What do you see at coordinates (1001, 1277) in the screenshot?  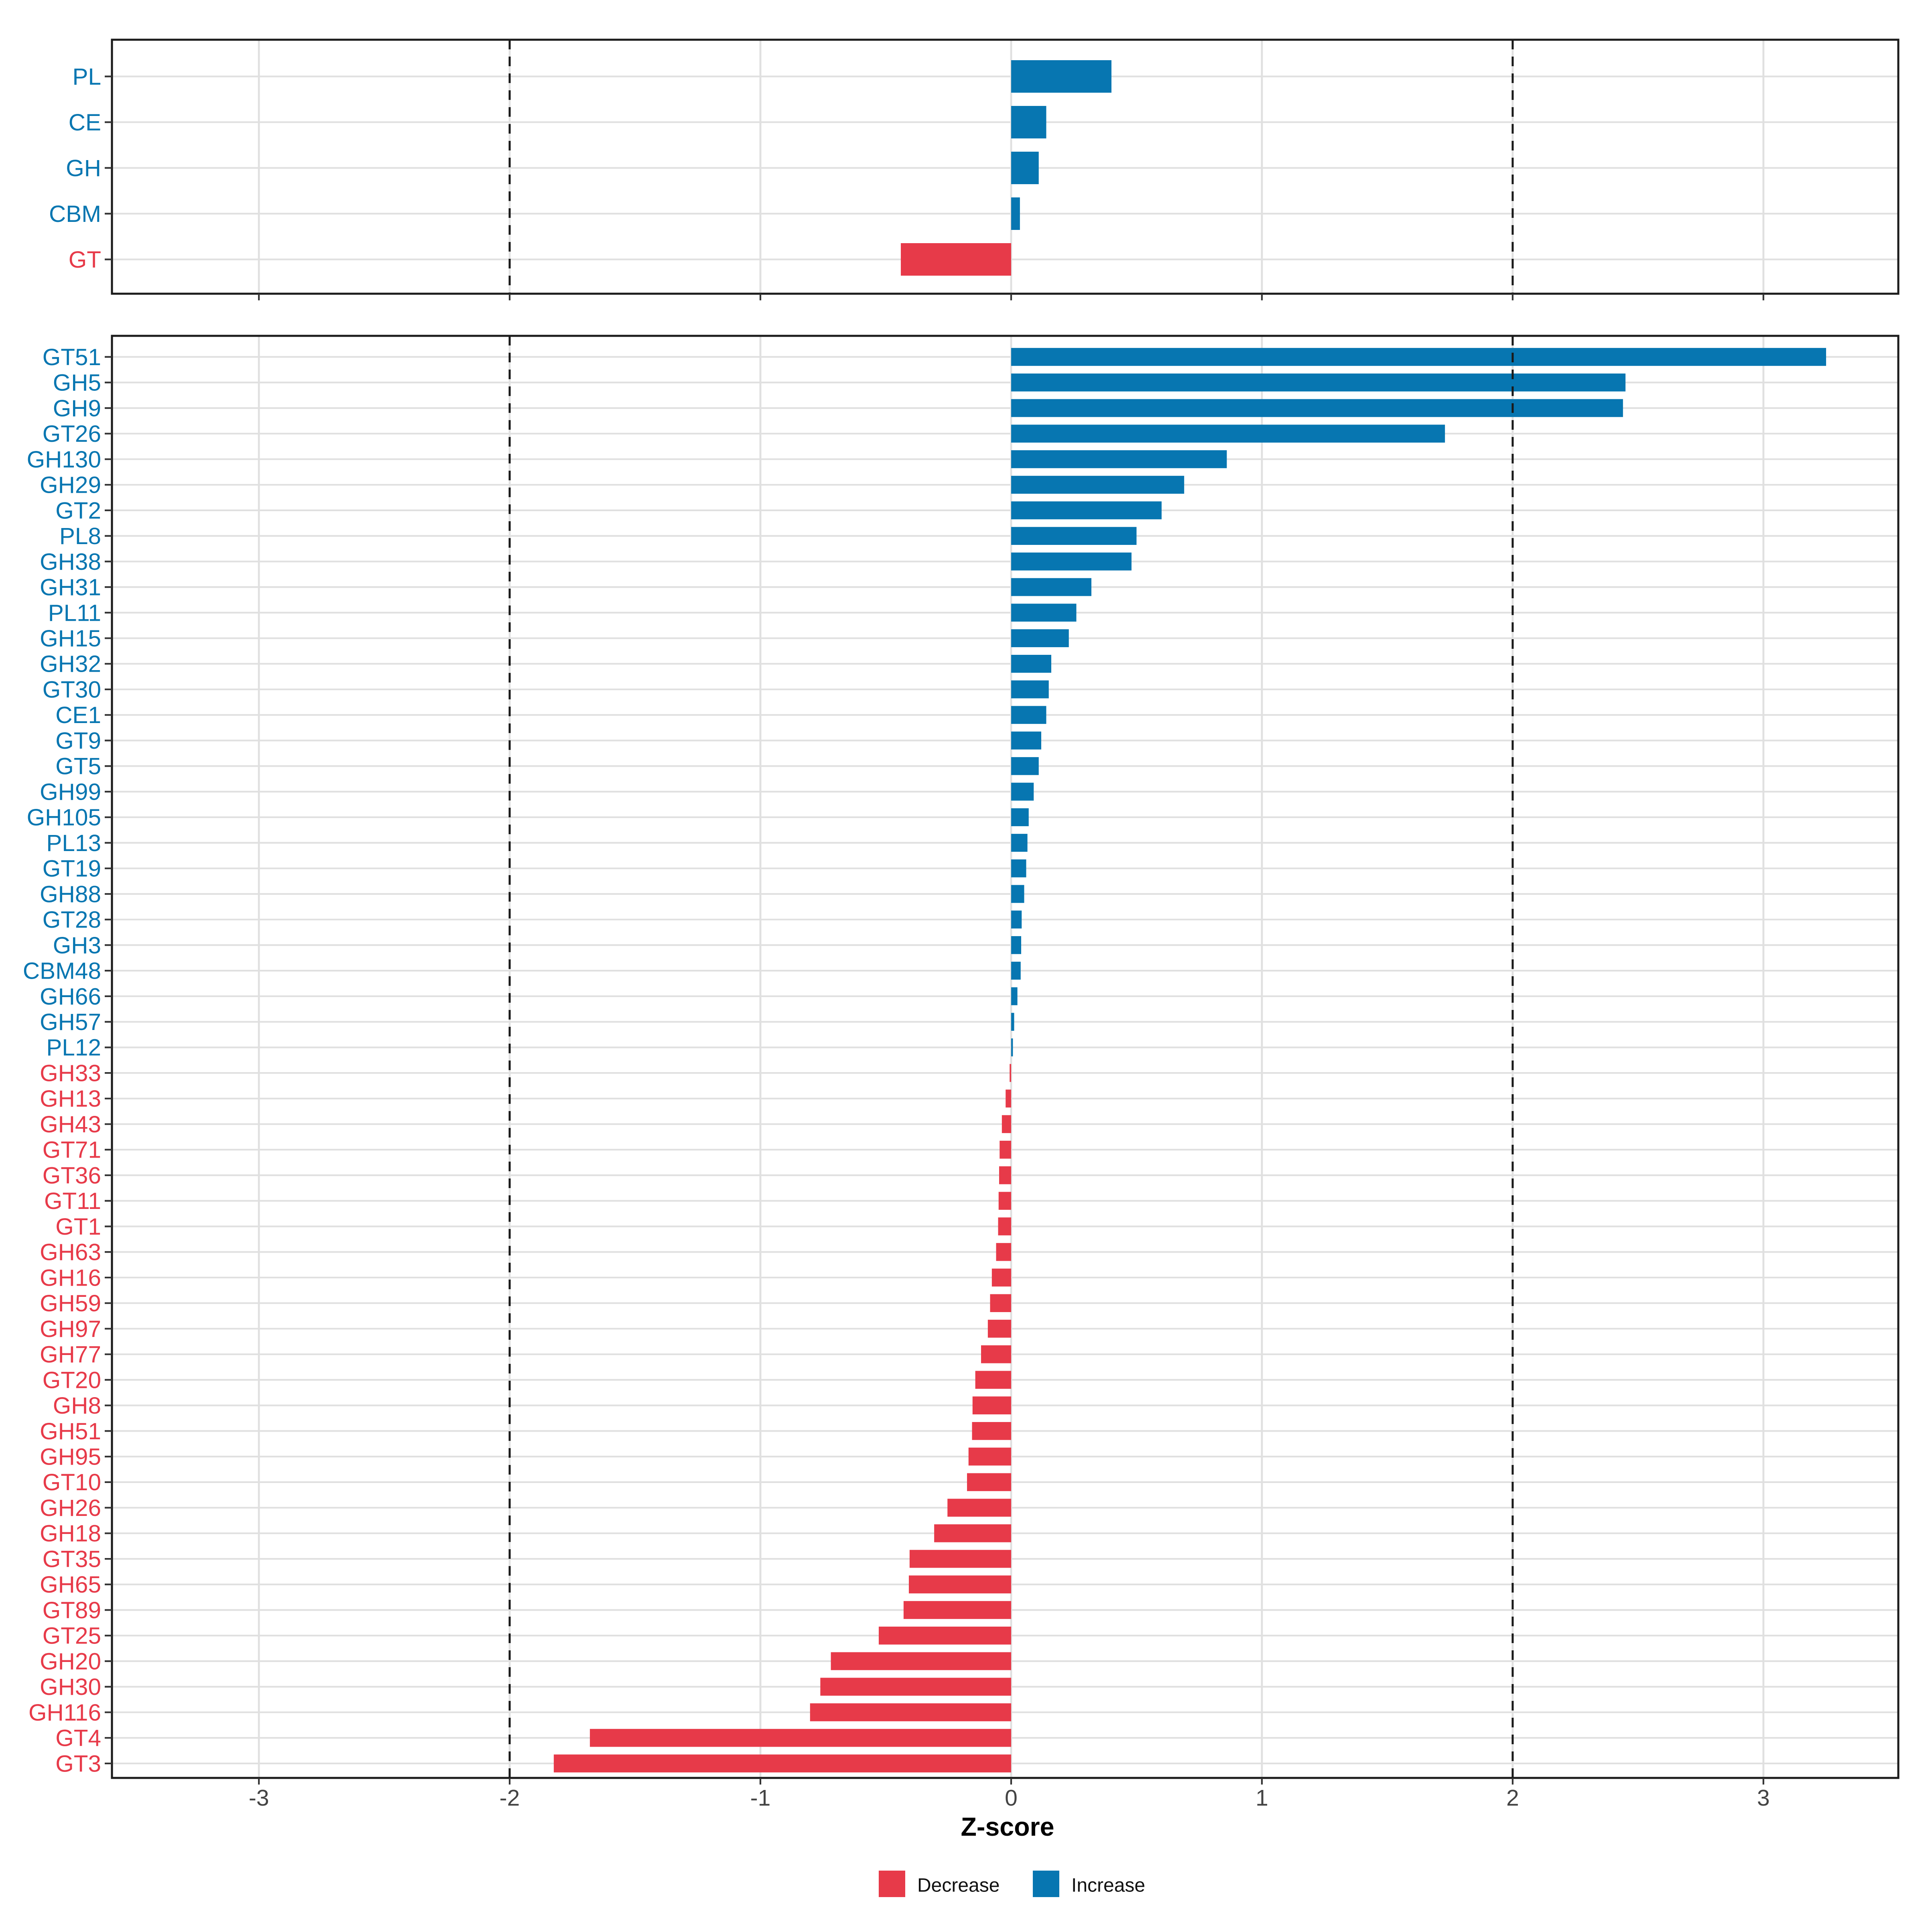 I see `bar-GH16` at bounding box center [1001, 1277].